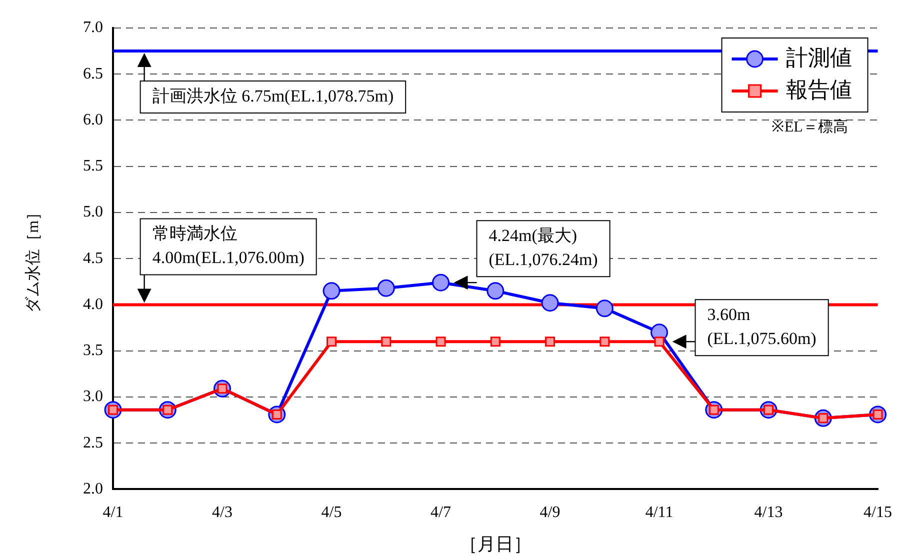 Image resolution: width=900 pixels, height=560 pixels. What do you see at coordinates (273, 96) in the screenshot?
I see `ref-line-label: 計画洪水位 6.75m(EL.1,078.75m)` at bounding box center [273, 96].